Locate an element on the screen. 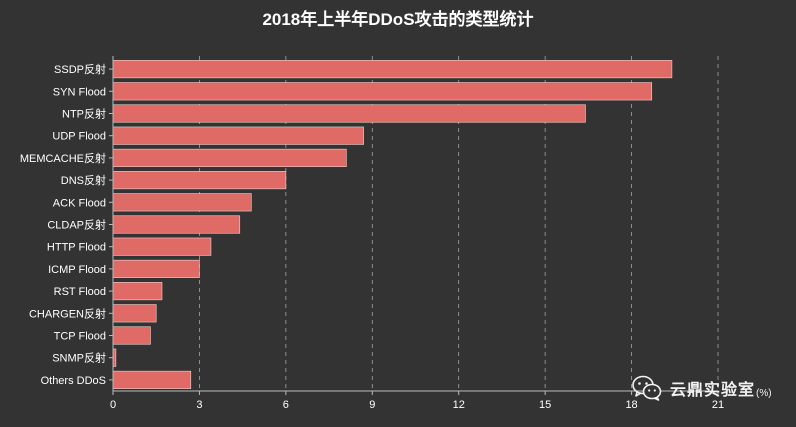  y-tick-label: SYN Flood is located at coordinates (79, 92).